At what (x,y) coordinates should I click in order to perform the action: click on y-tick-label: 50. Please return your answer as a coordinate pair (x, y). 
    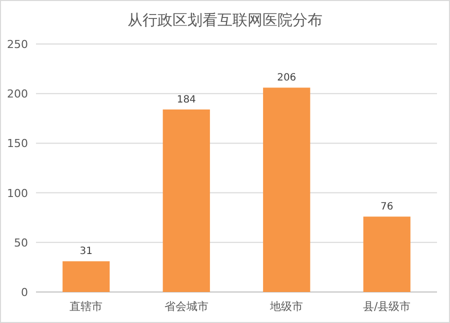
    Looking at the image, I should click on (21, 243).